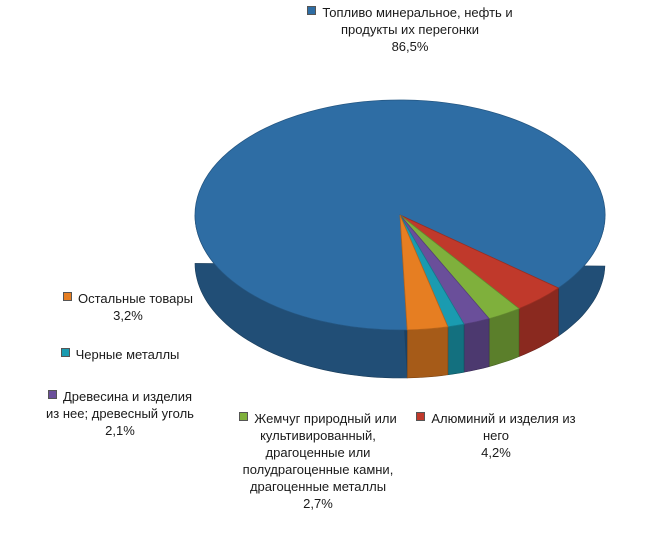 The image size is (657, 556). What do you see at coordinates (127, 354) in the screenshot?
I see `label-ferrous-text: Черные металлы` at bounding box center [127, 354].